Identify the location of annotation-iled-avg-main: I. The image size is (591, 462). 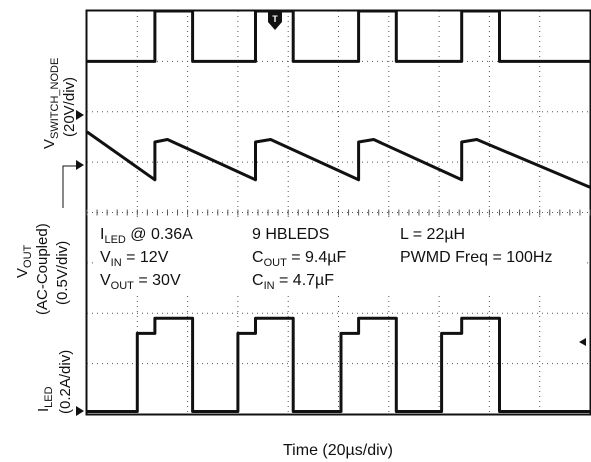
(102, 234).